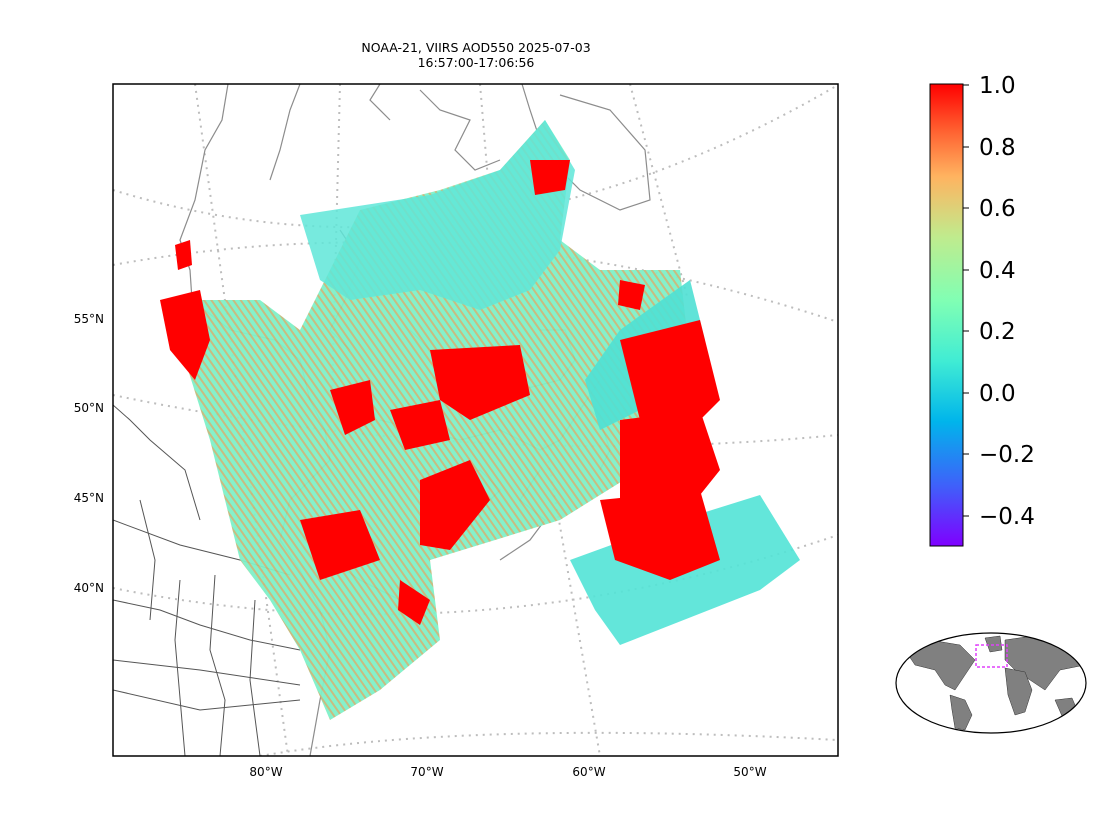 This screenshot has height=840, width=1120. I want to click on lon-label-60w: 60°W, so click(588, 772).